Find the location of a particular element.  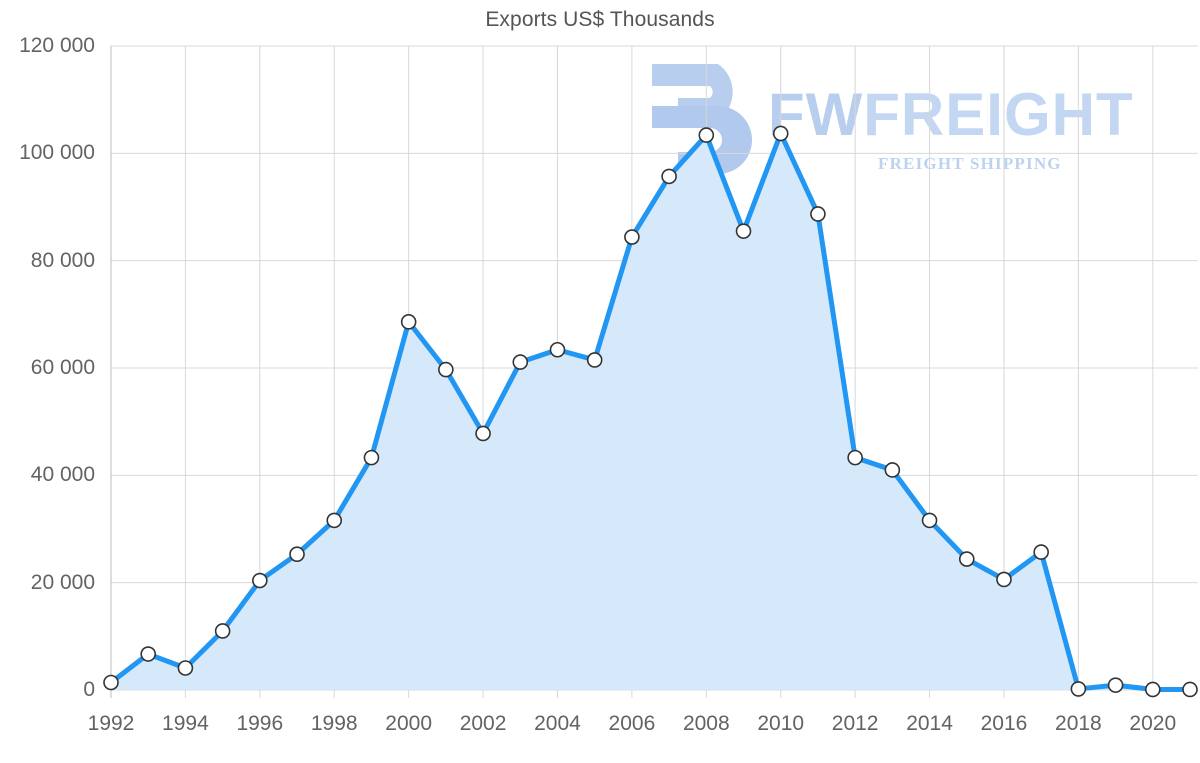

x-axis-tick-label: 1998 is located at coordinates (334, 723).